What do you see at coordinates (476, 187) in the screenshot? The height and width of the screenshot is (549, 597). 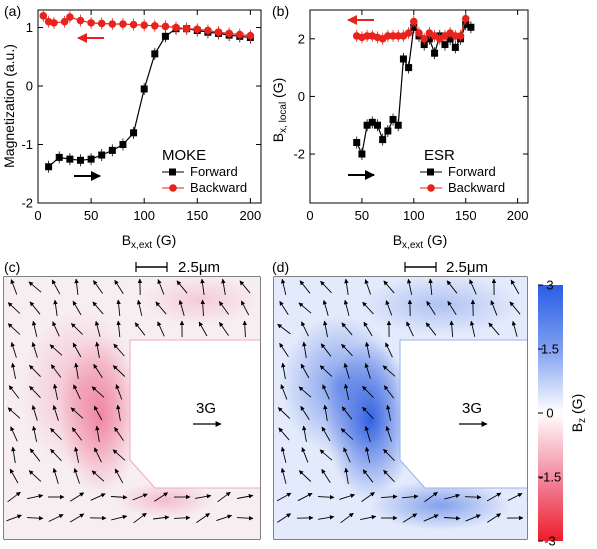 I see `legend-backward-b: Backward` at bounding box center [476, 187].